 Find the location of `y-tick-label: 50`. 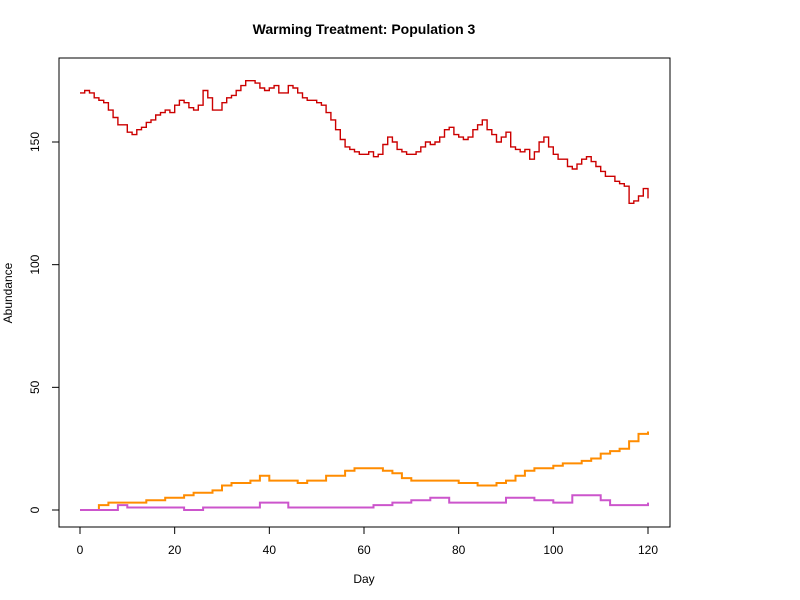

y-tick-label: 50 is located at coordinates (35, 387).